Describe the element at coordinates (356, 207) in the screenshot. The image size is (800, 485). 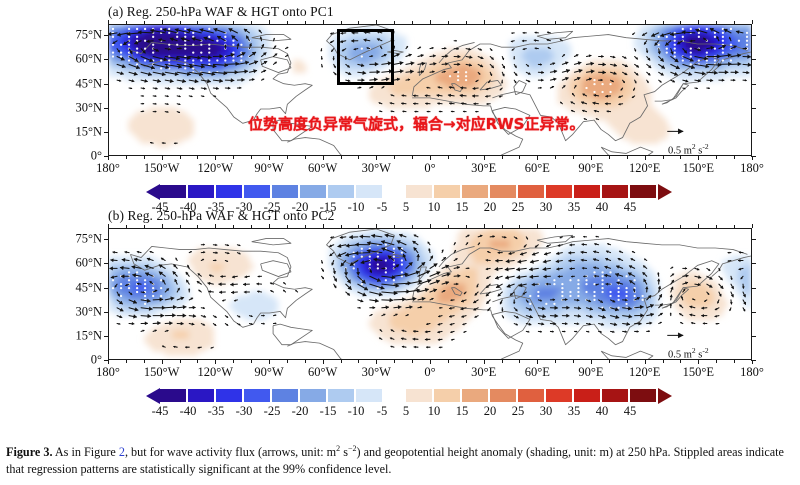
I see `colorbar-a-tick-7: -10` at that location.